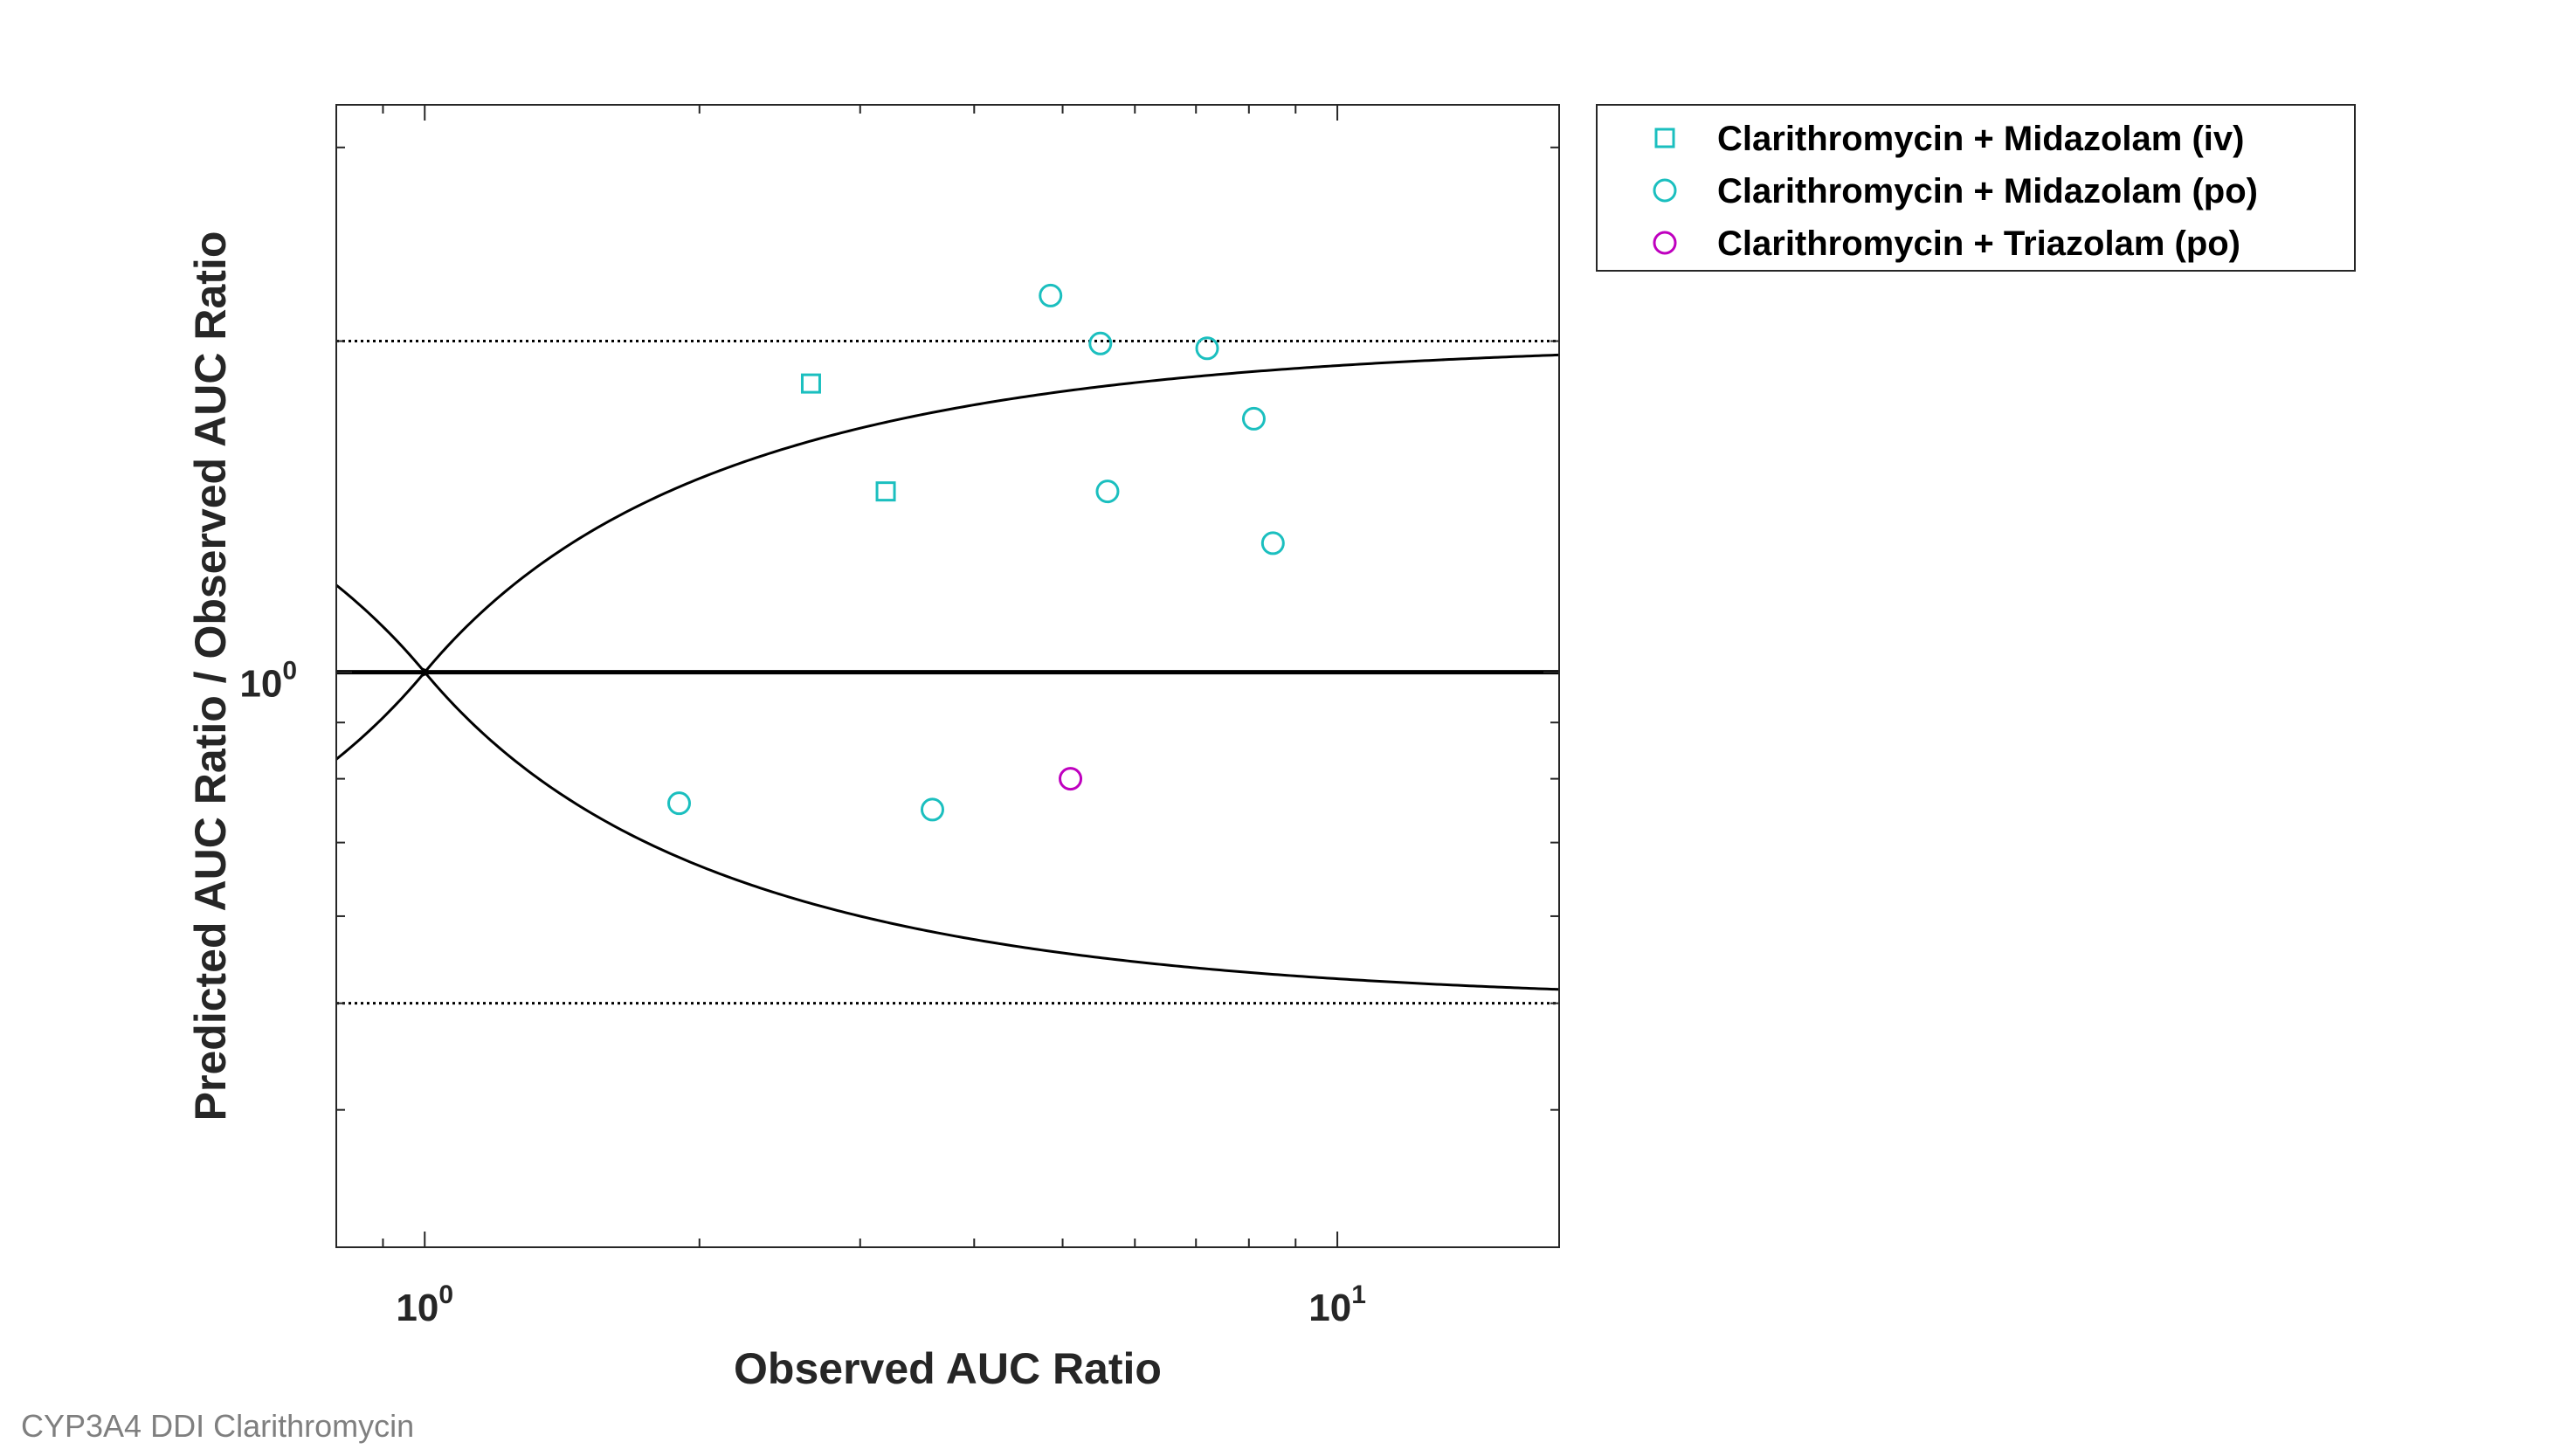  I want to click on legend-box, so click(1976, 188).